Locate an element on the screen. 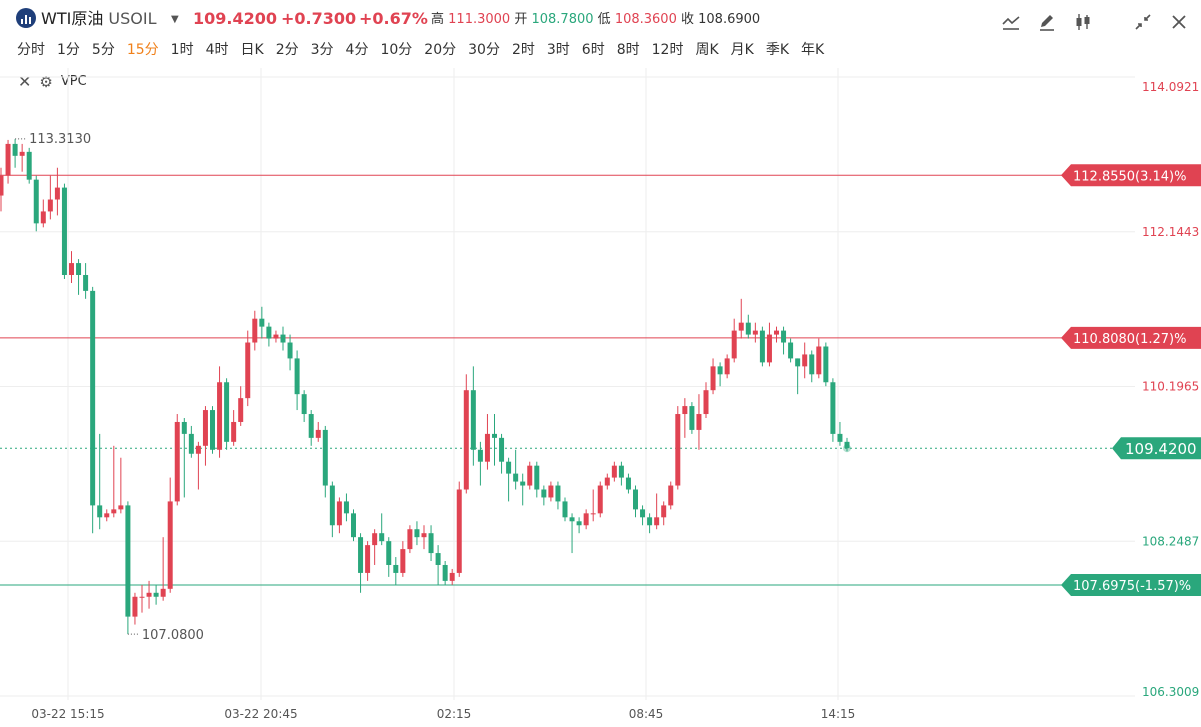  chevron-down-icon: ▼ is located at coordinates (175, 19).